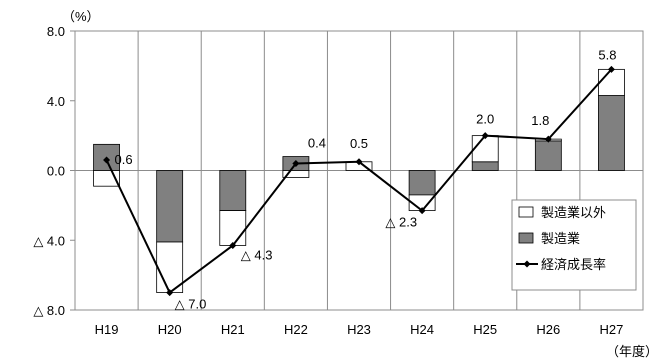 The width and height of the screenshot is (664, 360). I want to click on legend-label: 製造業, so click(560, 238).